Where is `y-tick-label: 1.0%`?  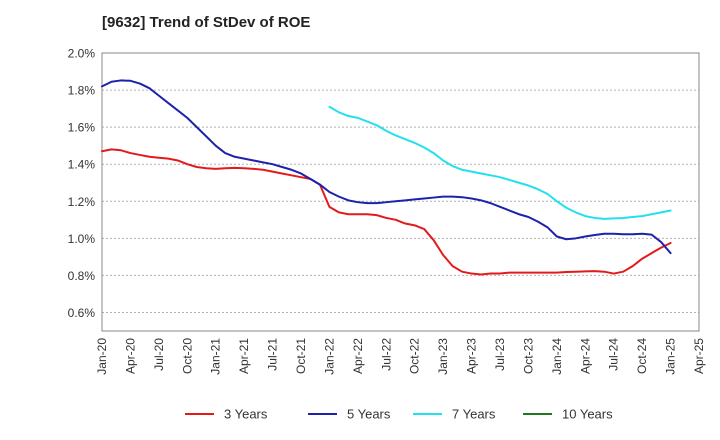 y-tick-label: 1.0% is located at coordinates (82, 239).